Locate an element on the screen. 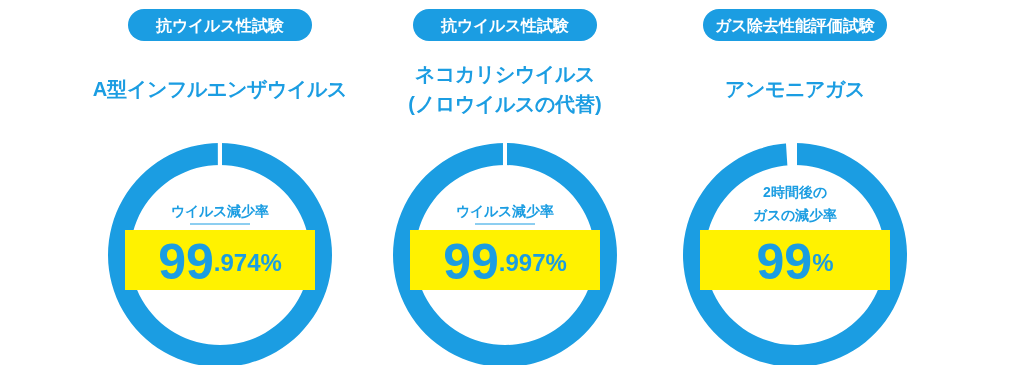  chart-subtitle: ネコカリシウイルス (ノロウイルスの代替) is located at coordinates (505, 89).